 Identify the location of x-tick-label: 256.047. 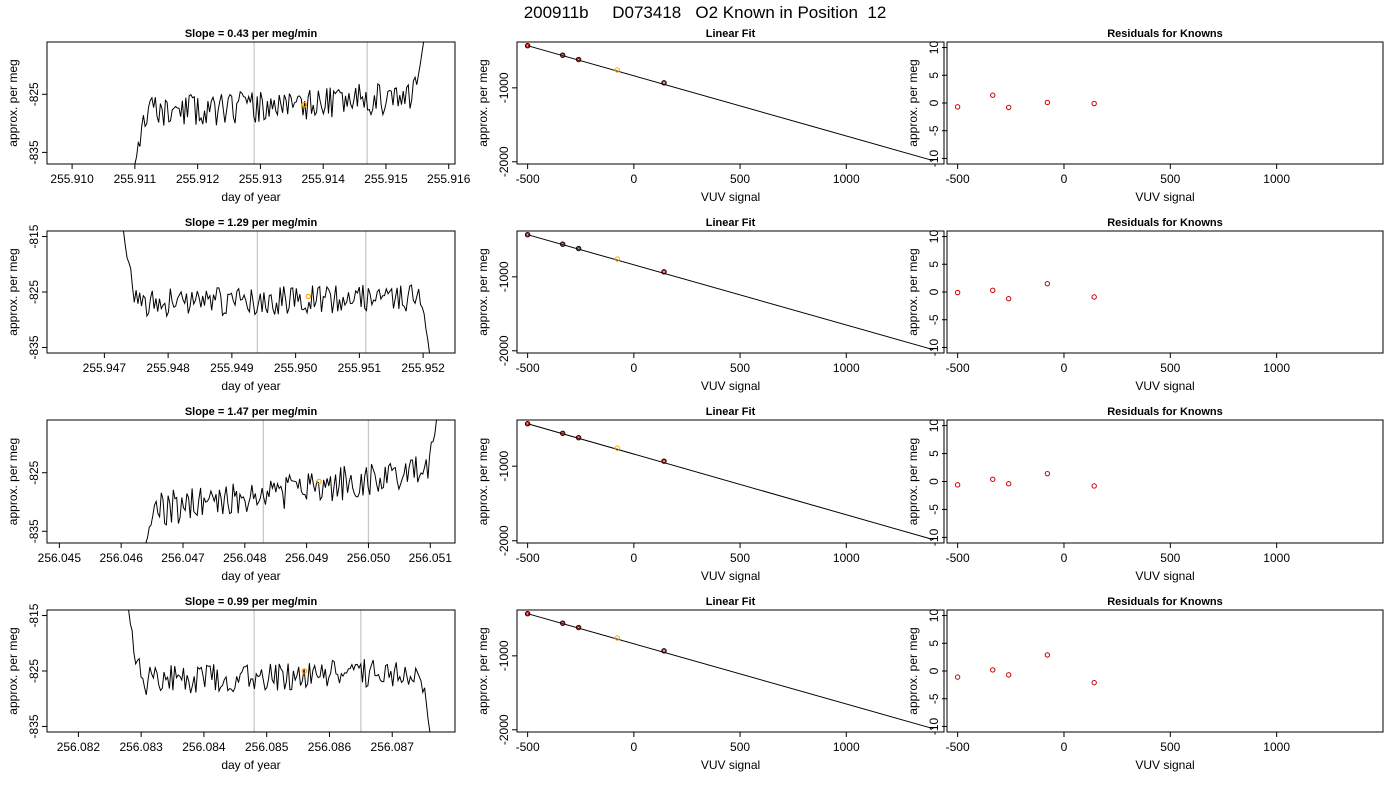
(183, 558).